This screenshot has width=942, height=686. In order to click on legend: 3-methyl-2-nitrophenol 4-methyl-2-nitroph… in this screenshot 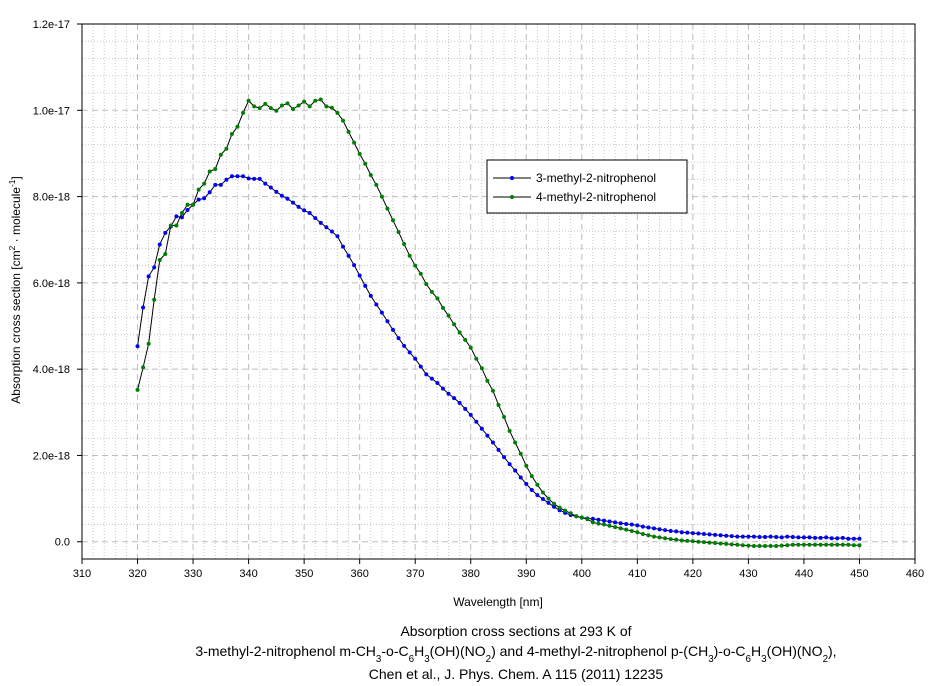, I will do `click(587, 186)`.